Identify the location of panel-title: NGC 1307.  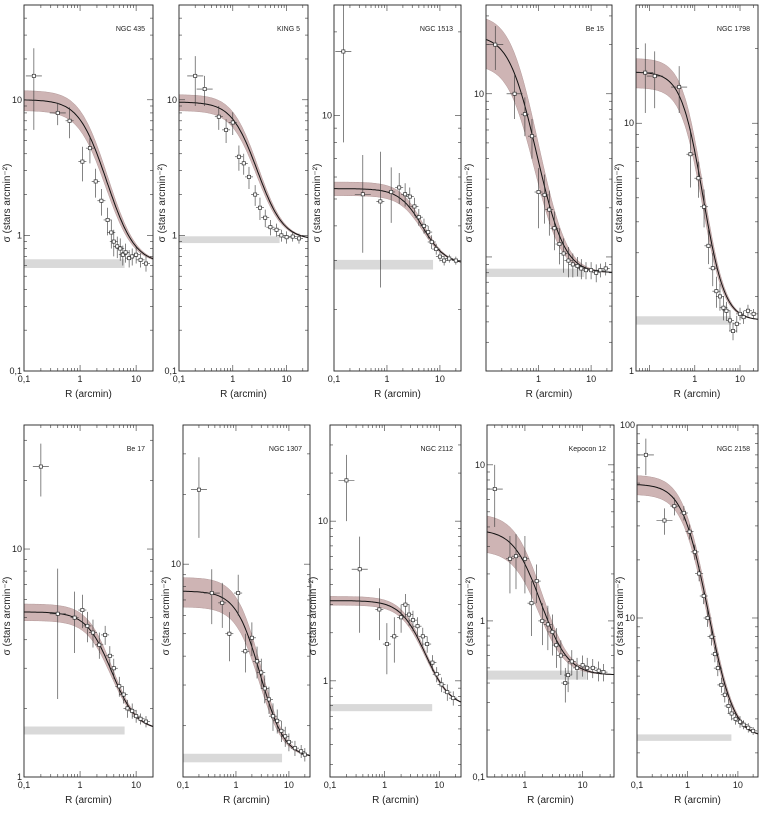
(285, 449).